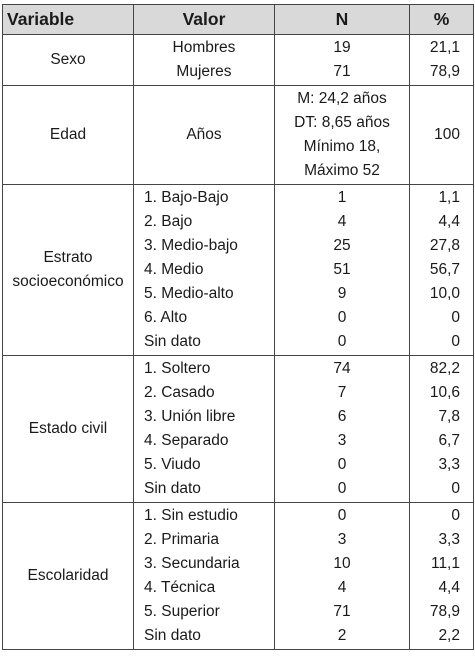  I want to click on n-text: 6, so click(342, 416).